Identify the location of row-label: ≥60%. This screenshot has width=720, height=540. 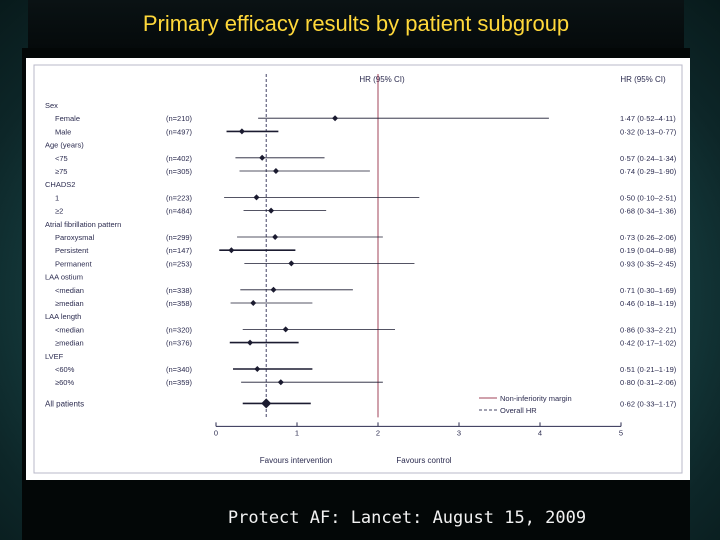
(64, 382).